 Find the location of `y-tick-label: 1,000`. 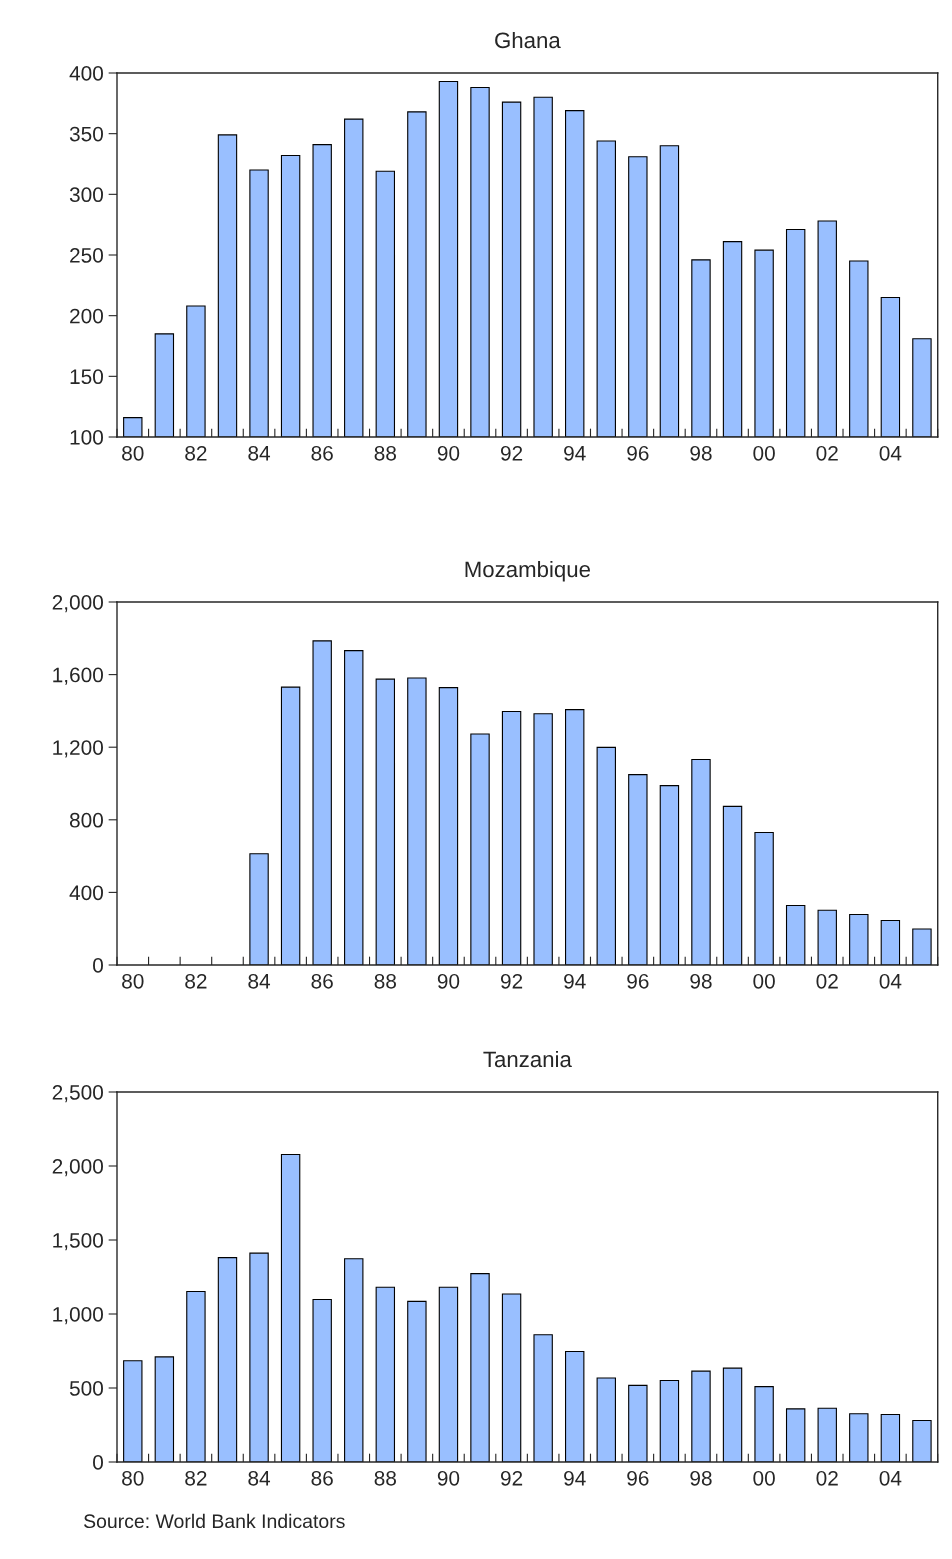

y-tick-label: 1,000 is located at coordinates (78, 1316).